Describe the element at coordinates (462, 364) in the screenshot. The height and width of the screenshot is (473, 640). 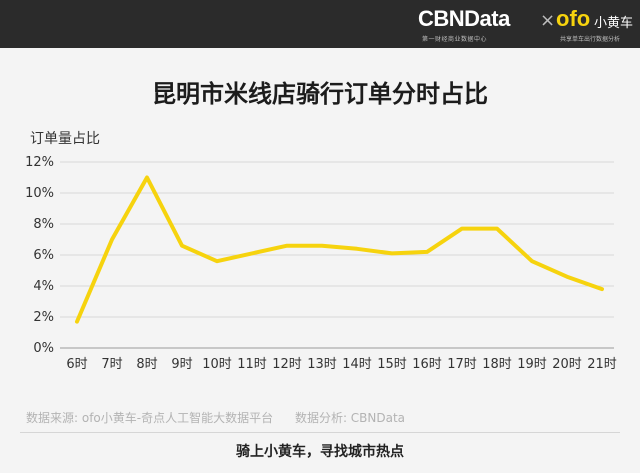
I see `x-tick-label: 17时` at that location.